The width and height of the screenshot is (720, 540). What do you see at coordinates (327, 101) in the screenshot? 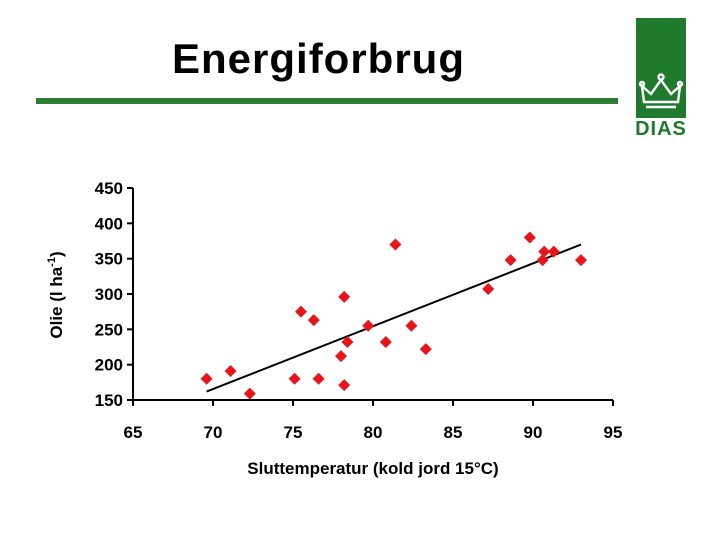
I see `title-underline` at bounding box center [327, 101].